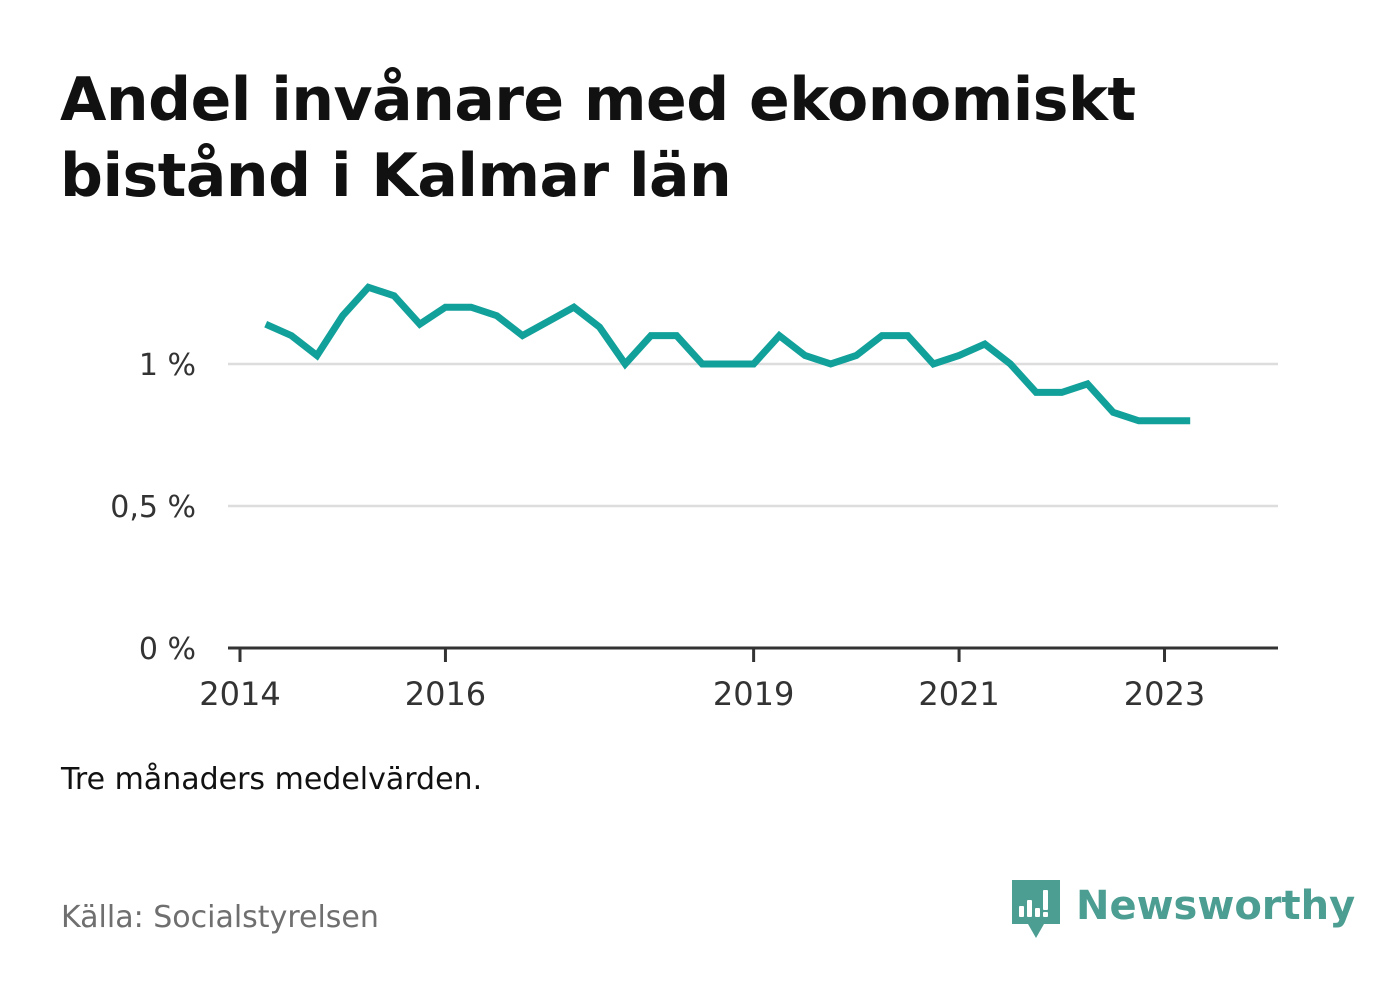  What do you see at coordinates (272, 779) in the screenshot?
I see `chart-note: Tre månaders medelvärden.` at bounding box center [272, 779].